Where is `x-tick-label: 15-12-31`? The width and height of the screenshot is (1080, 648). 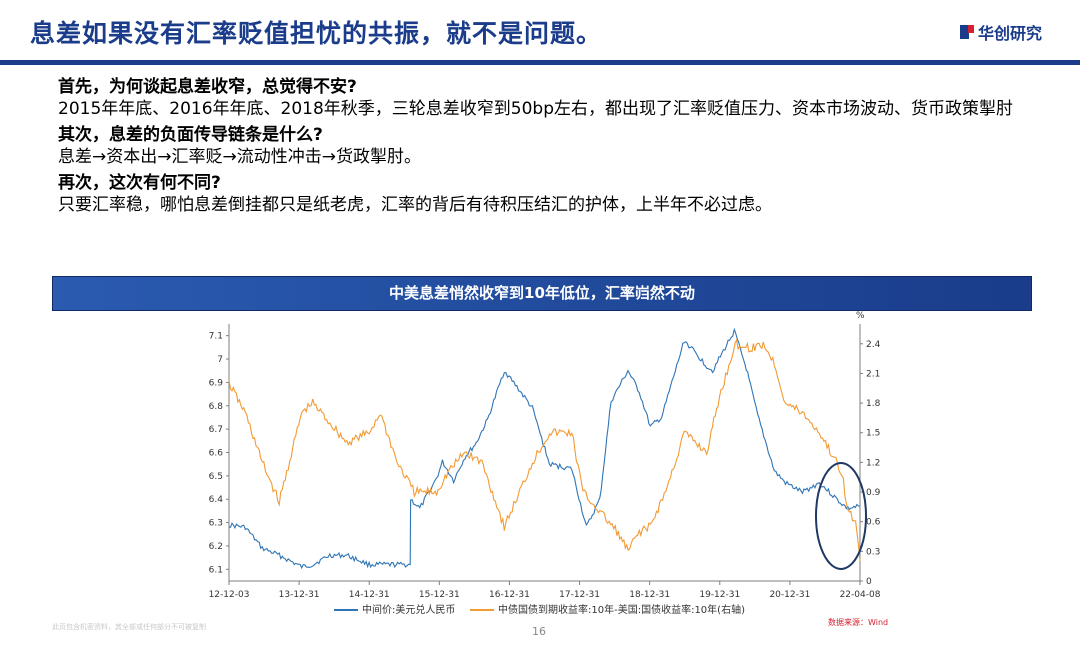
x-tick-label: 15-12-31 is located at coordinates (439, 595).